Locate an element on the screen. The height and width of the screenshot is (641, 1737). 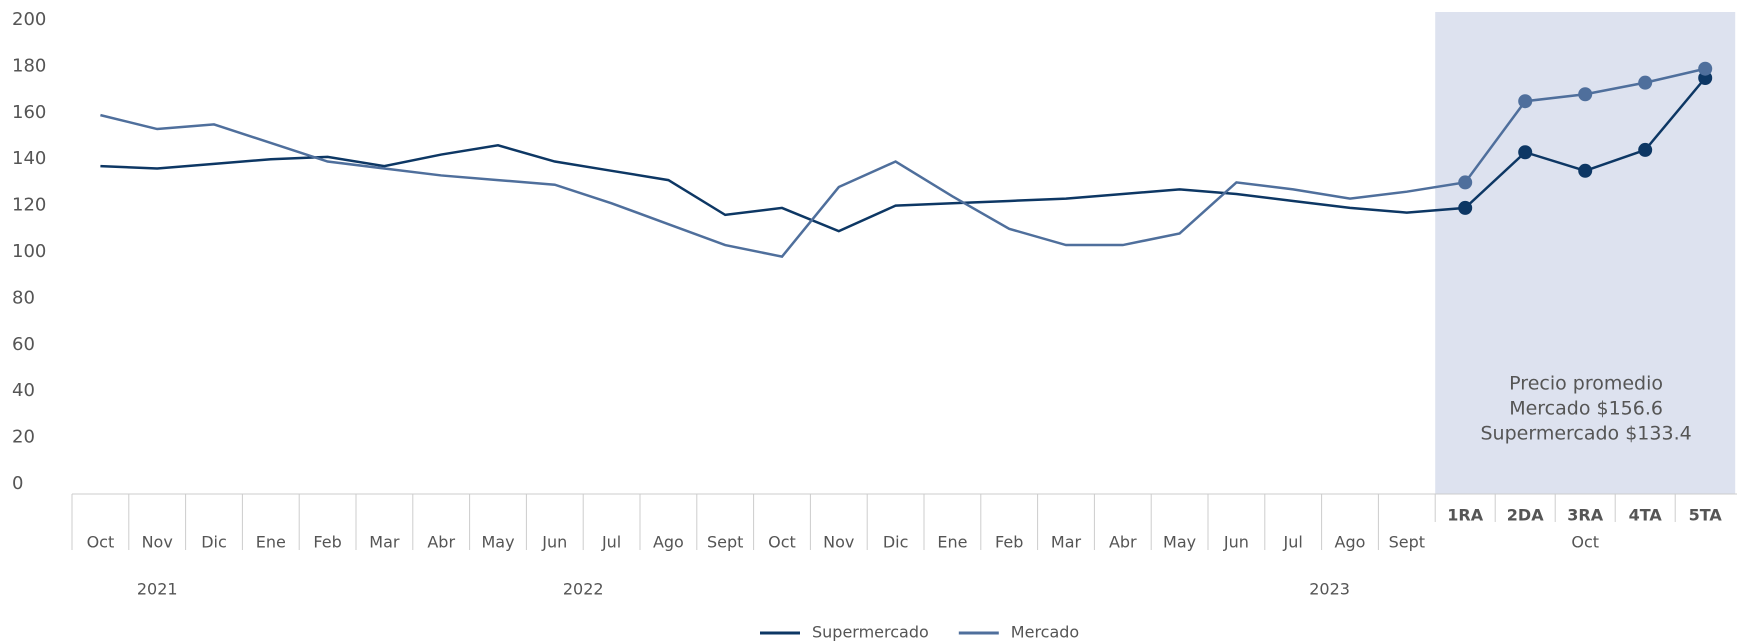
legend-label: Mercado is located at coordinates (1045, 632).